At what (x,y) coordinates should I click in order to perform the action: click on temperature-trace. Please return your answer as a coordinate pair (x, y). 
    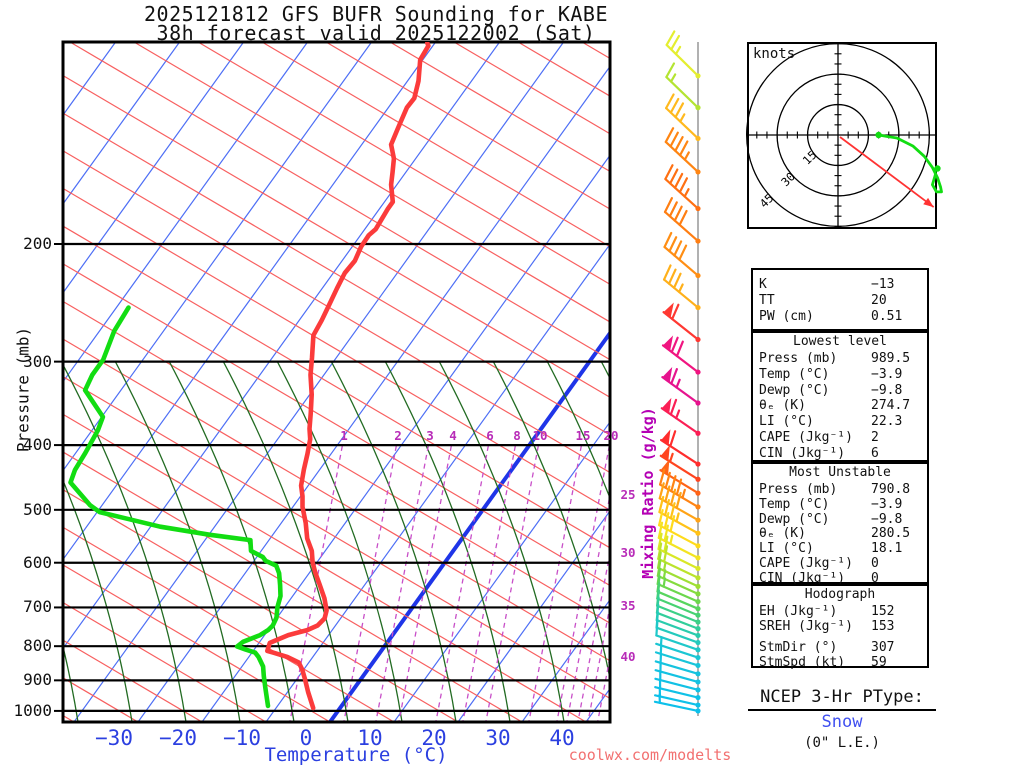
    Looking at the image, I should click on (347, 376).